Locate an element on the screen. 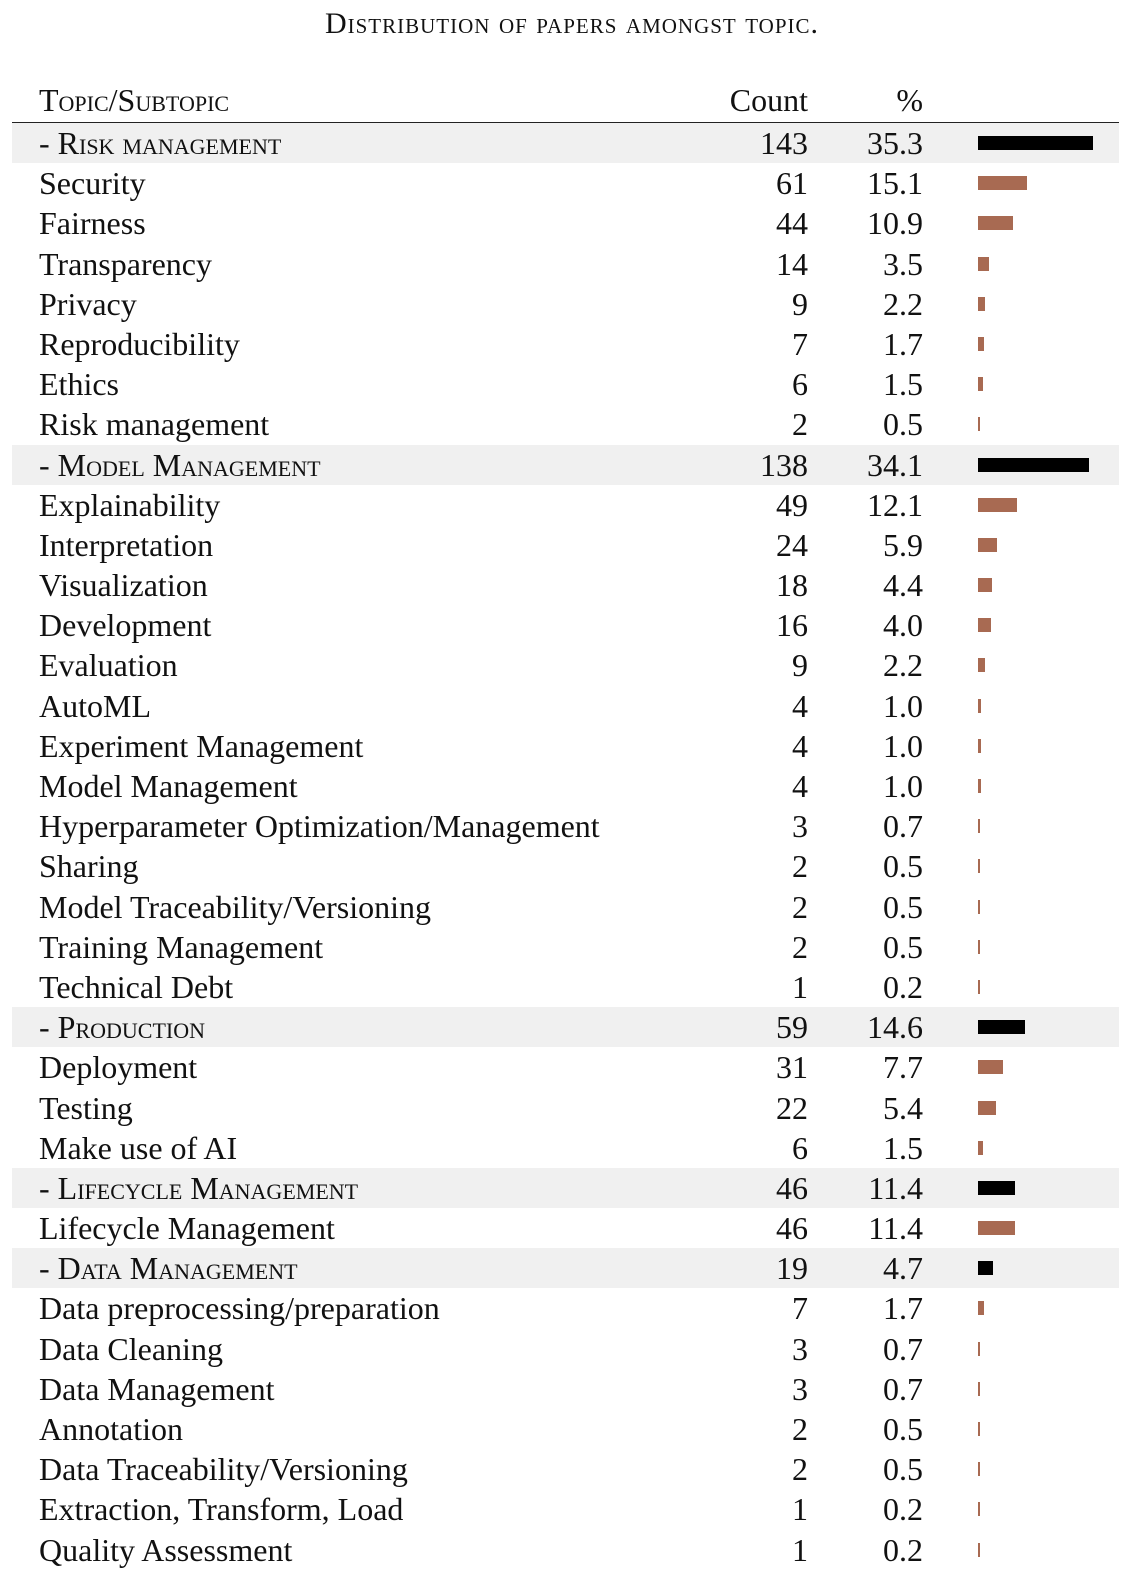 Image resolution: width=1144 pixels, height=1586 pixels. table-row-subtopic: Make use of AI 6 1.5 is located at coordinates (565, 1148).